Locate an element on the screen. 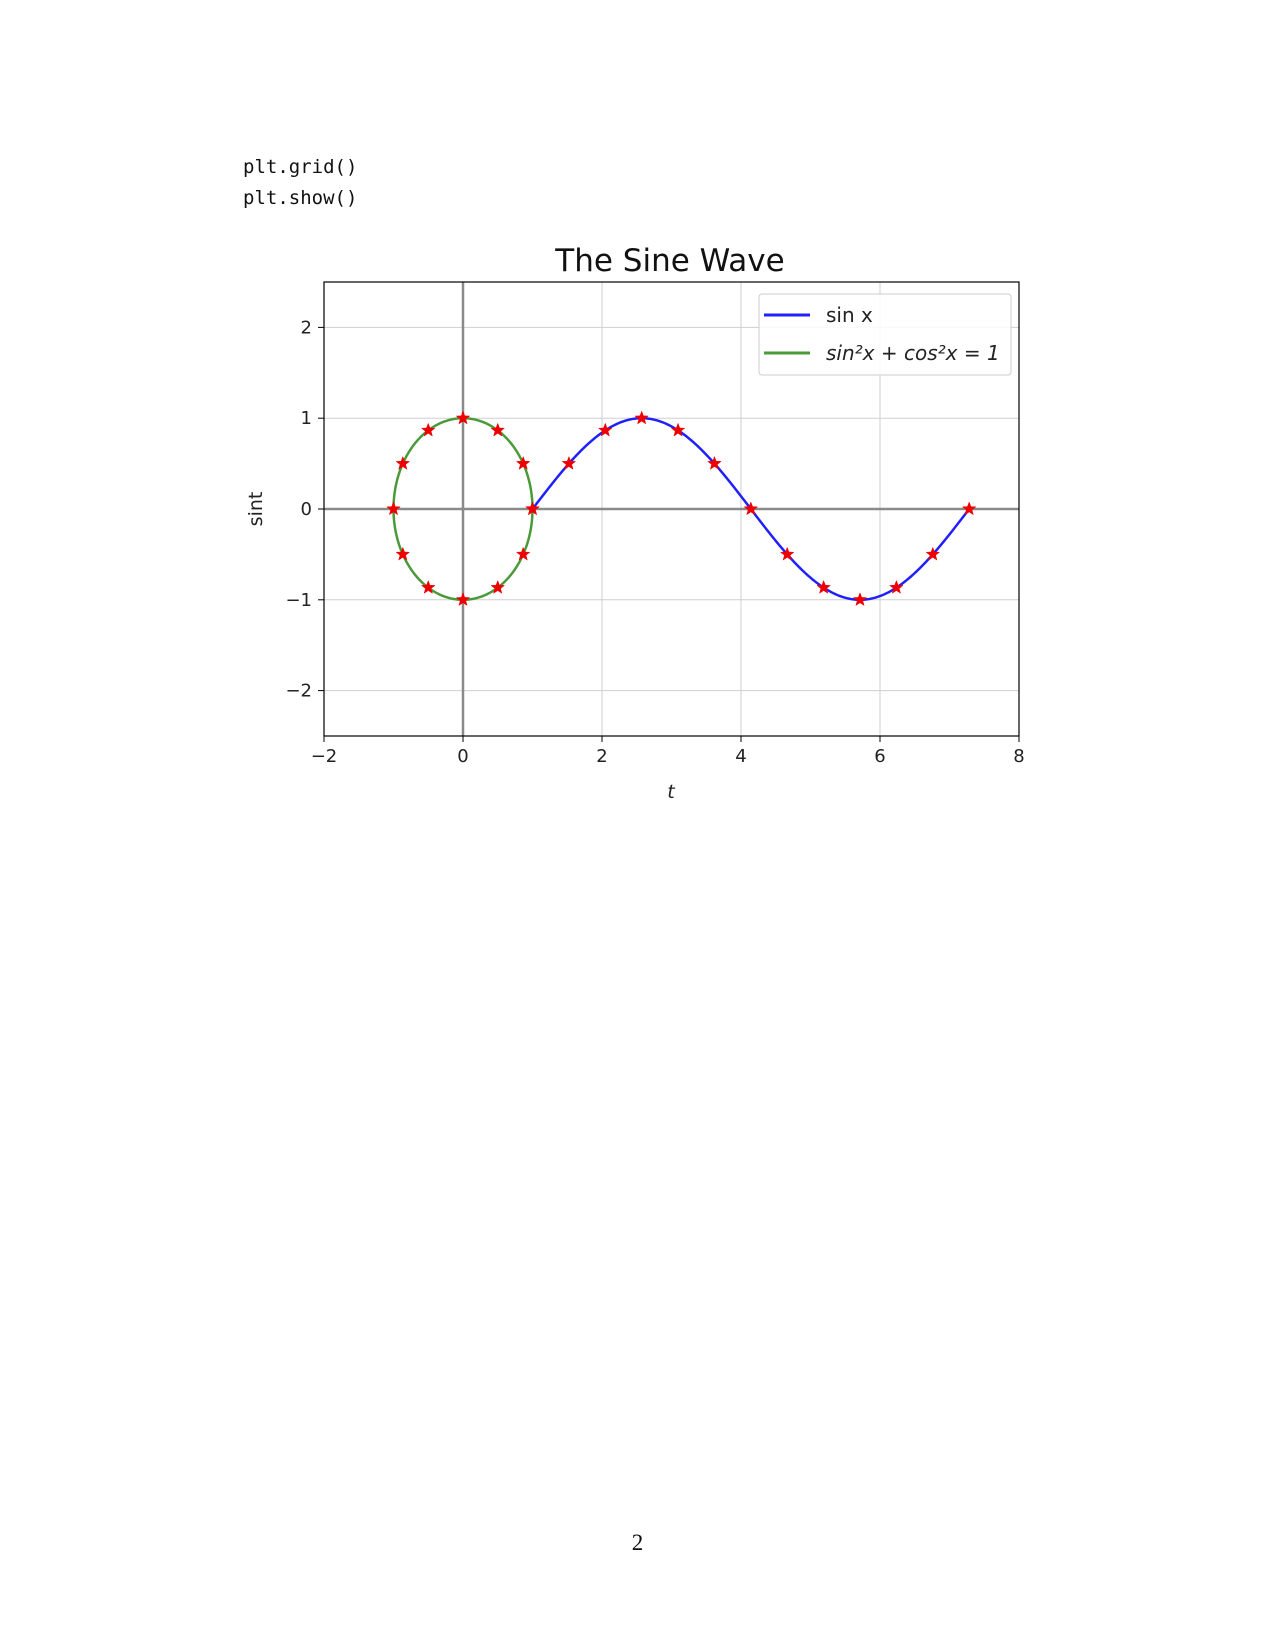  y-tick-label: 1 is located at coordinates (306, 418).